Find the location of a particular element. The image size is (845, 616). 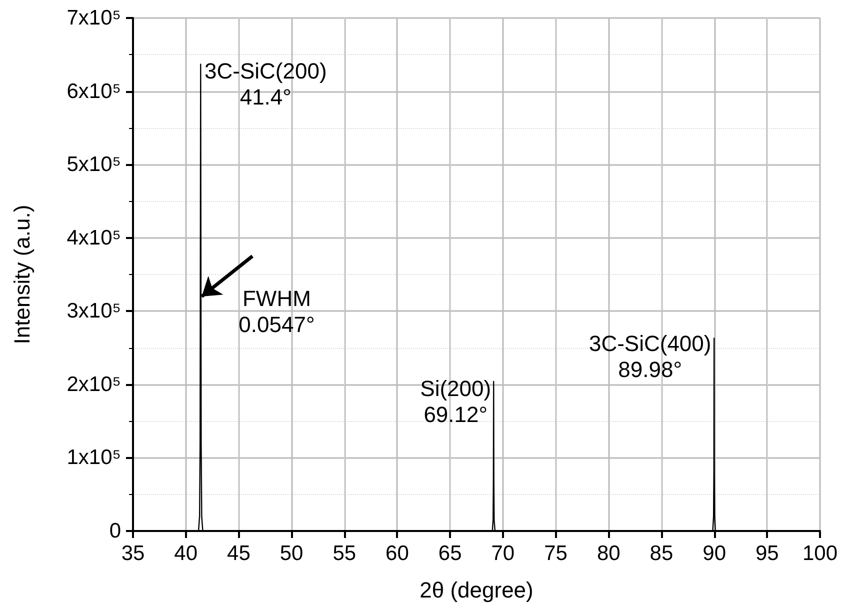

x-tick-label: 60 is located at coordinates (397, 553).